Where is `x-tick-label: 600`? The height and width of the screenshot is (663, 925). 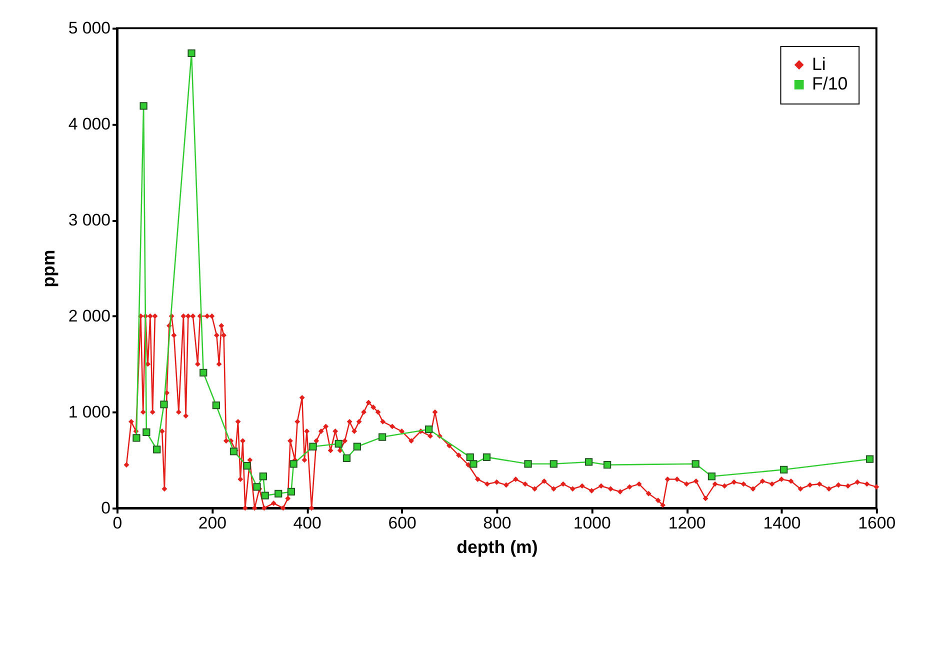
x-tick-label: 600 is located at coordinates (402, 522).